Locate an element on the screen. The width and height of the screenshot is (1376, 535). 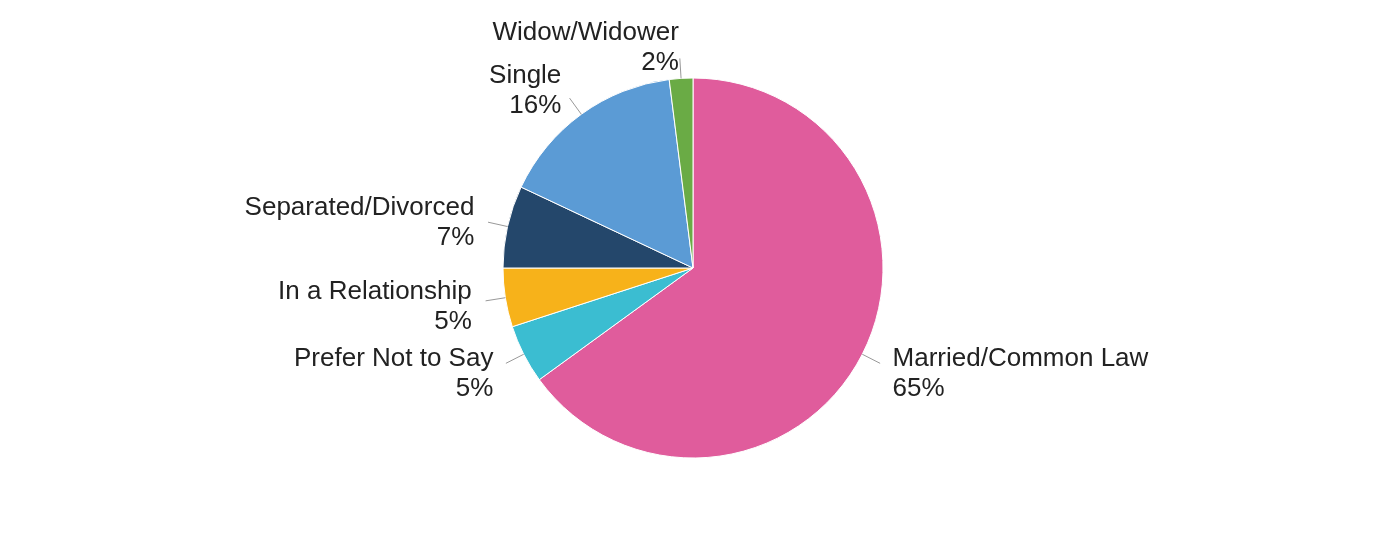
data-label: 65% is located at coordinates (918, 386).